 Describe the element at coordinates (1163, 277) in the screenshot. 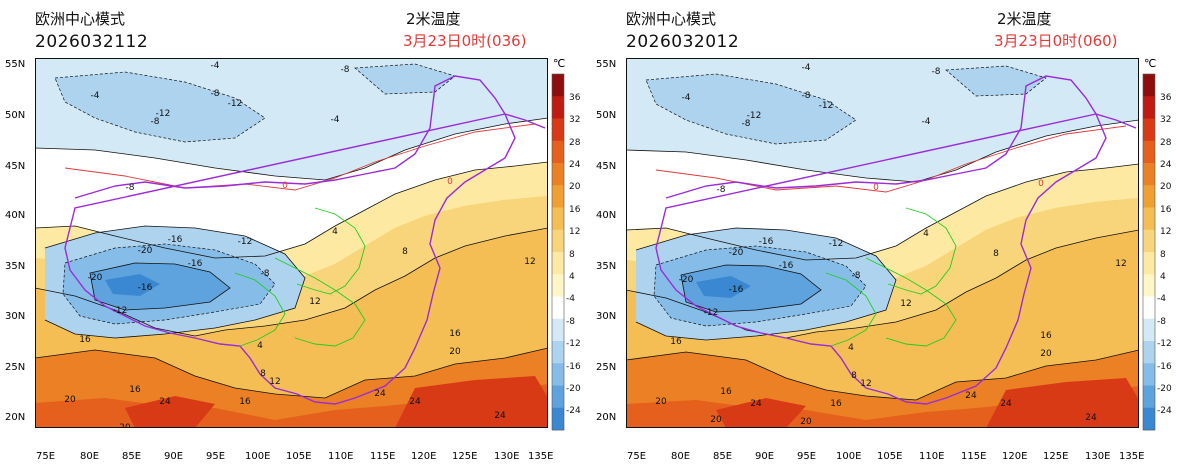

I see `colorbar-label: 4` at that location.